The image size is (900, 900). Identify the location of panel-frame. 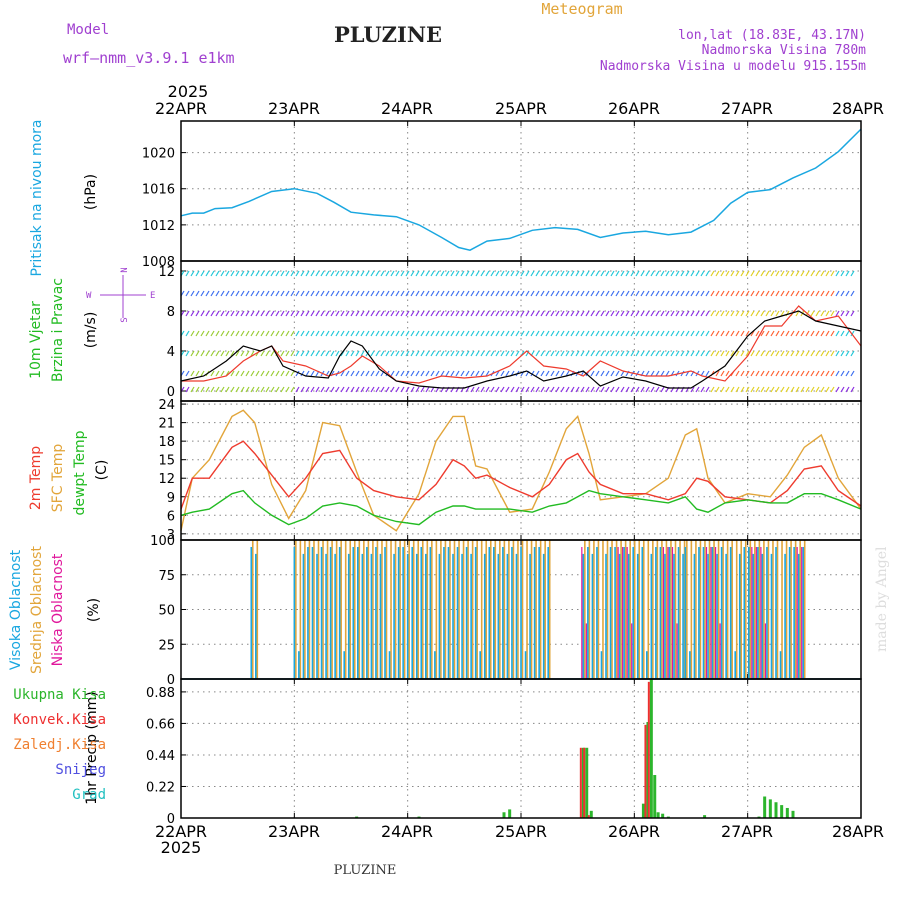
(521, 748).